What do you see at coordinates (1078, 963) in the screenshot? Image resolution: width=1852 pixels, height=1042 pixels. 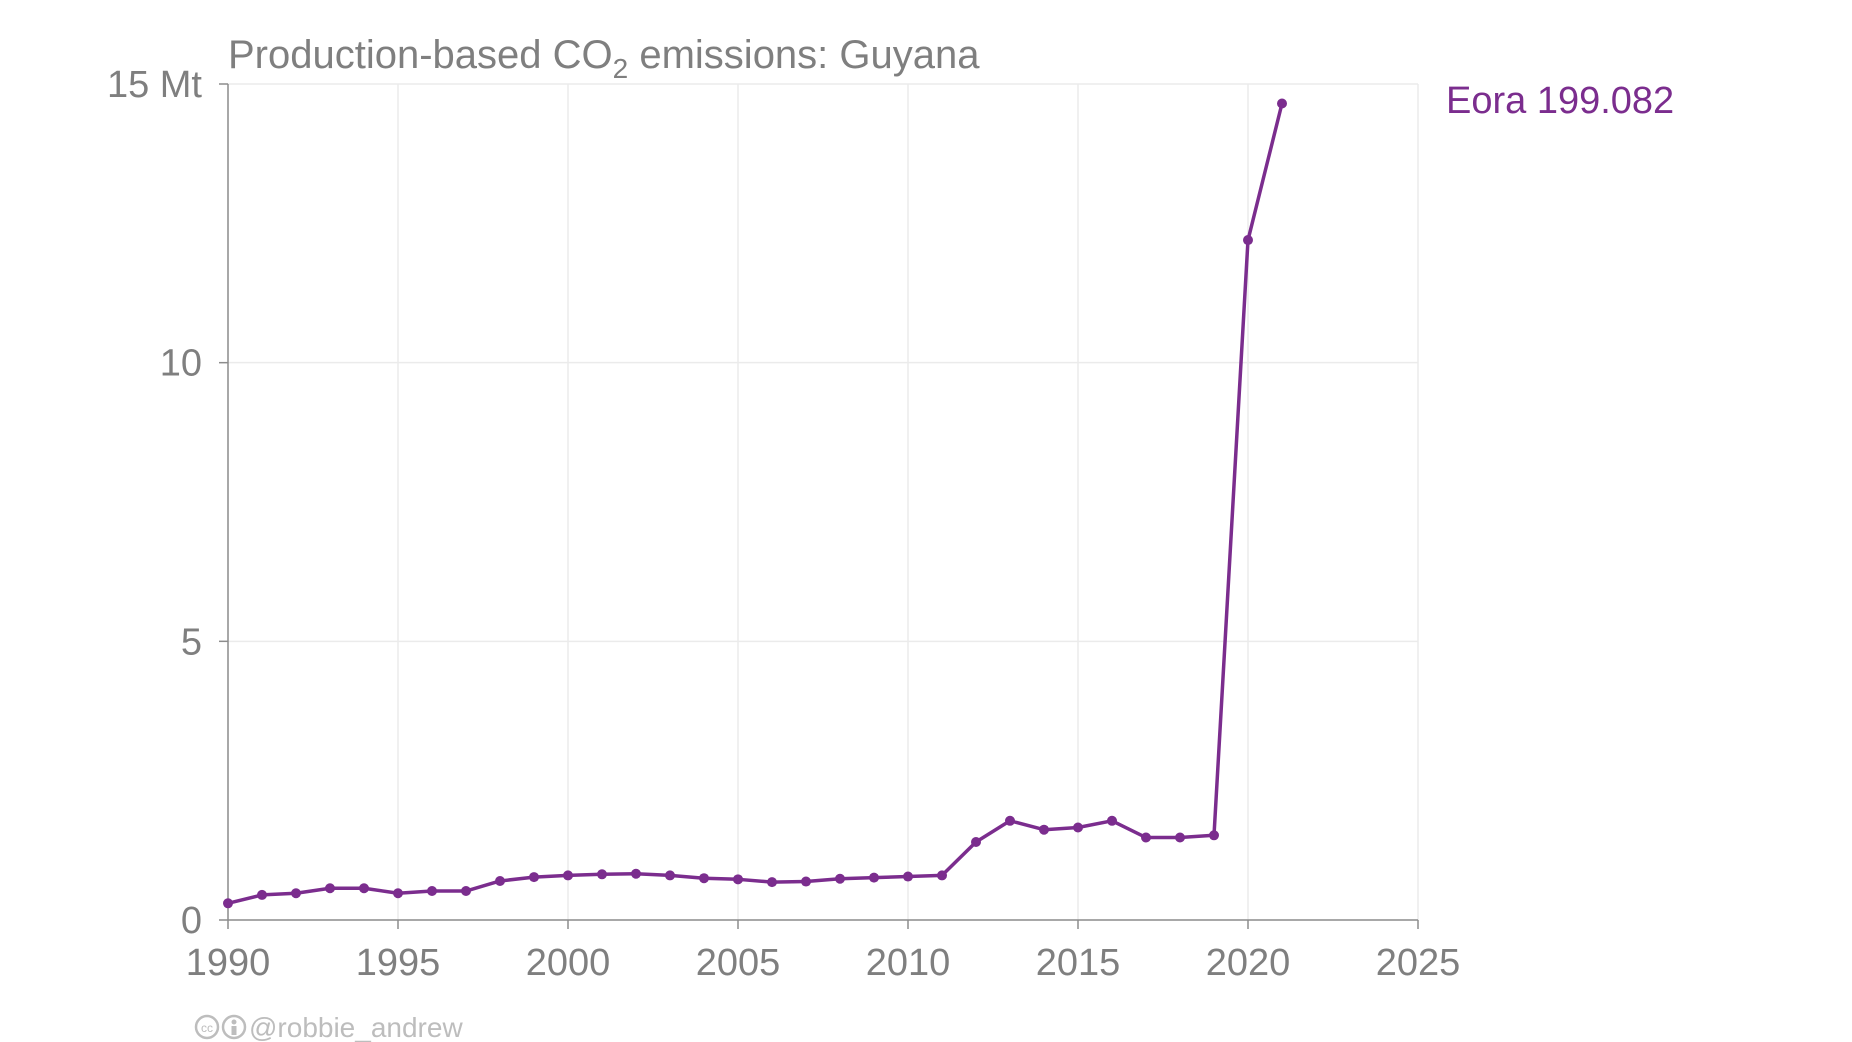 I see `x-tick-label: 2015` at bounding box center [1078, 963].